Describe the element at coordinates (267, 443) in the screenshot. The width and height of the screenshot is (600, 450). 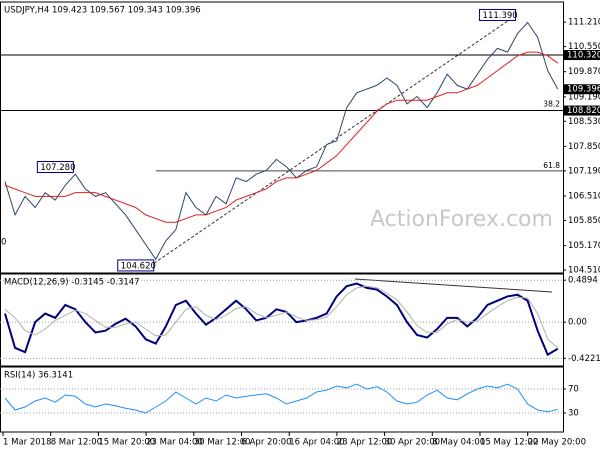
I see `x-tick-label: 6 Apr 20:00` at that location.